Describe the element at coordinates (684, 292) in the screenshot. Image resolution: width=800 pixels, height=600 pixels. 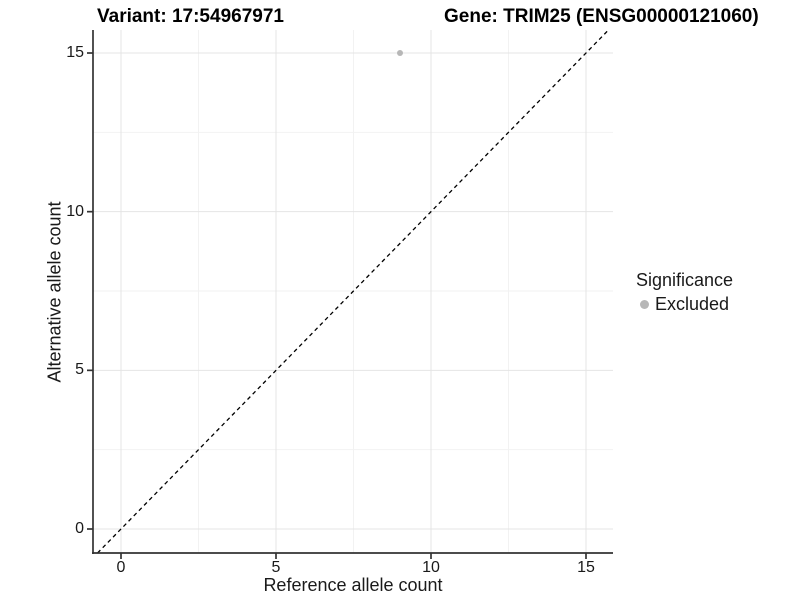
I see `legend: Significance Excluded` at that location.